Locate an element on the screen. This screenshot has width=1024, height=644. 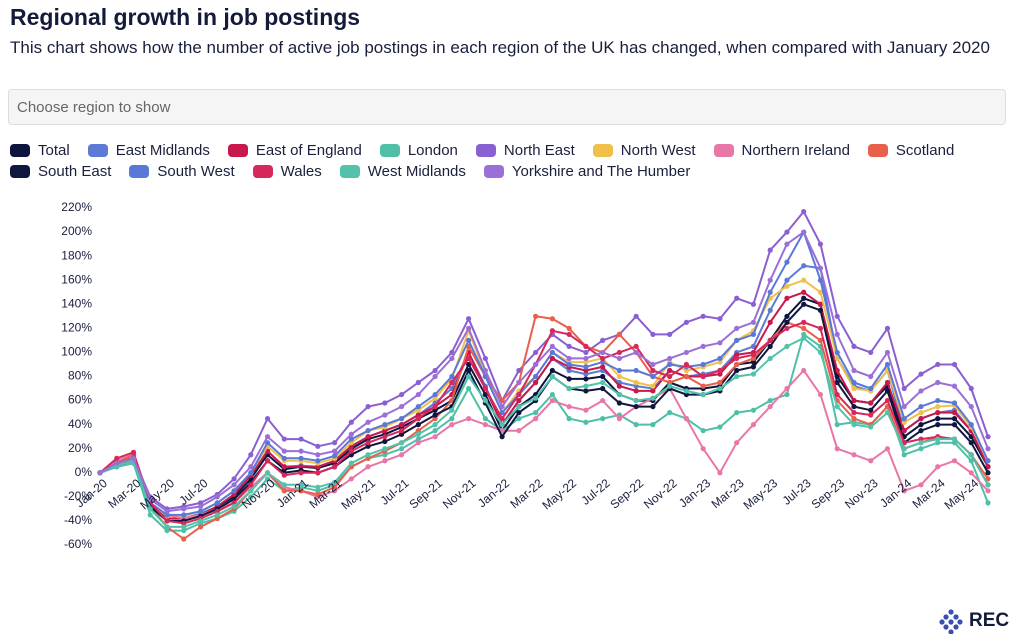
legend-item: South West is located at coordinates (182, 171).